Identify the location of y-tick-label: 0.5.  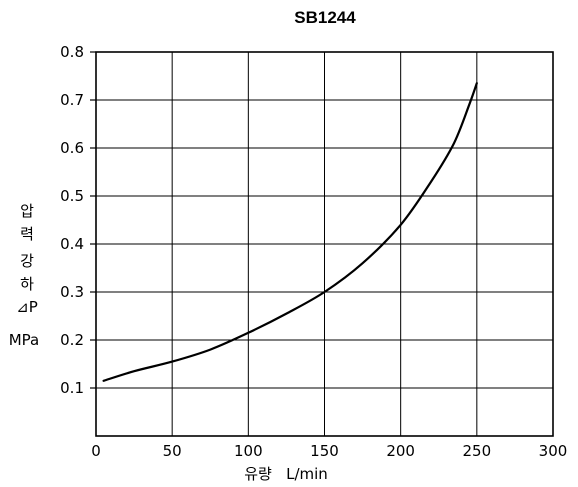
(72, 196).